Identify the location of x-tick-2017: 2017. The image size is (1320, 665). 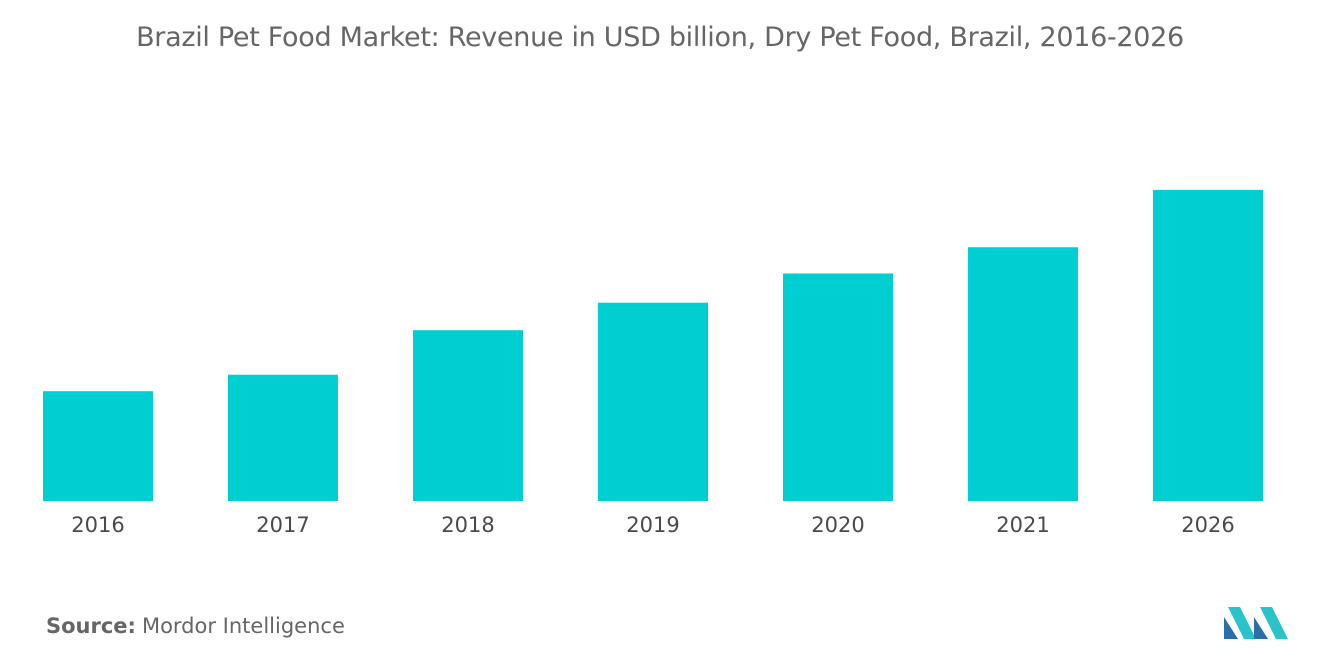
(282, 525).